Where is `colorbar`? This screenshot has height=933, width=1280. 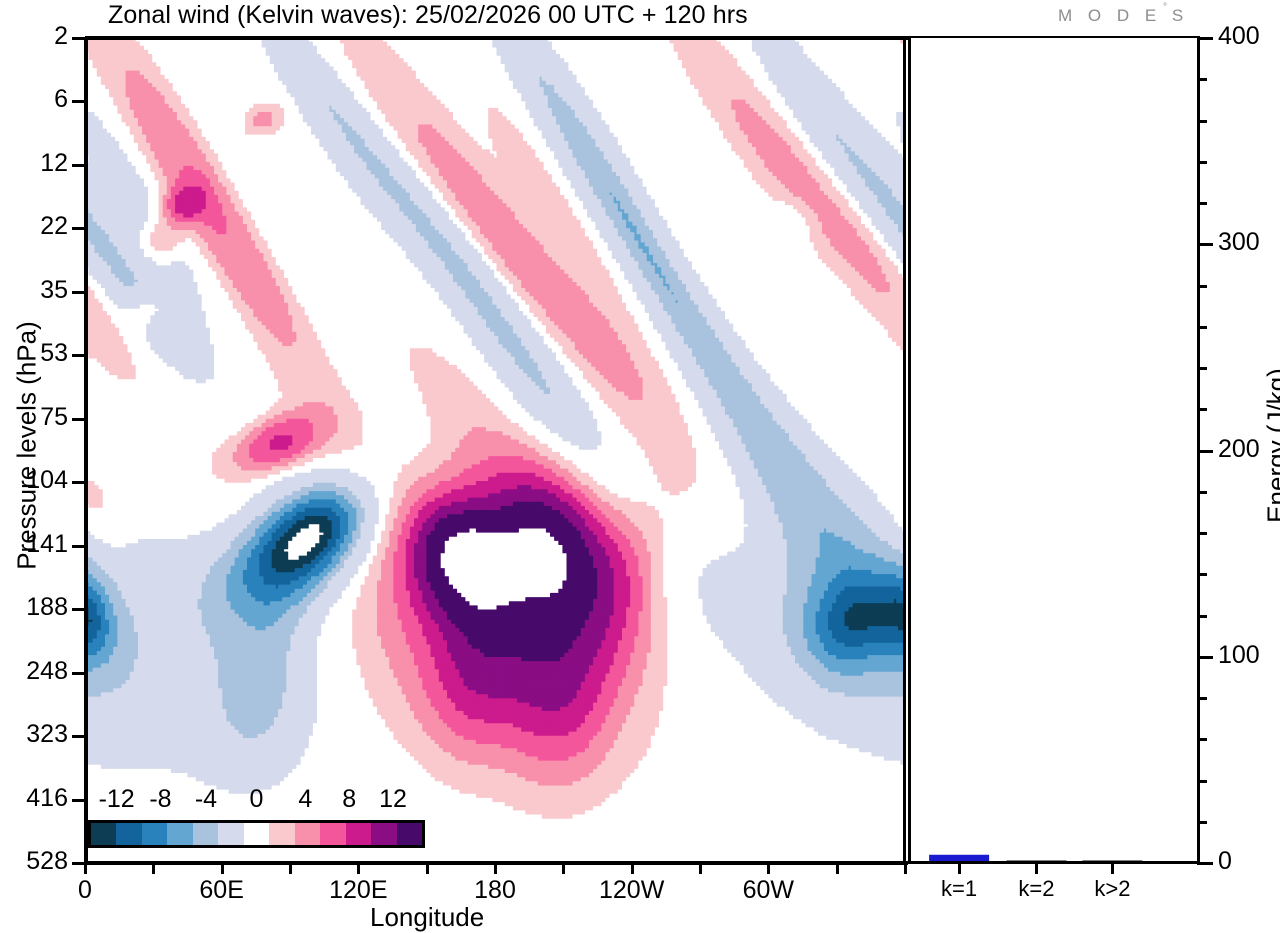
colorbar is located at coordinates (256, 834).